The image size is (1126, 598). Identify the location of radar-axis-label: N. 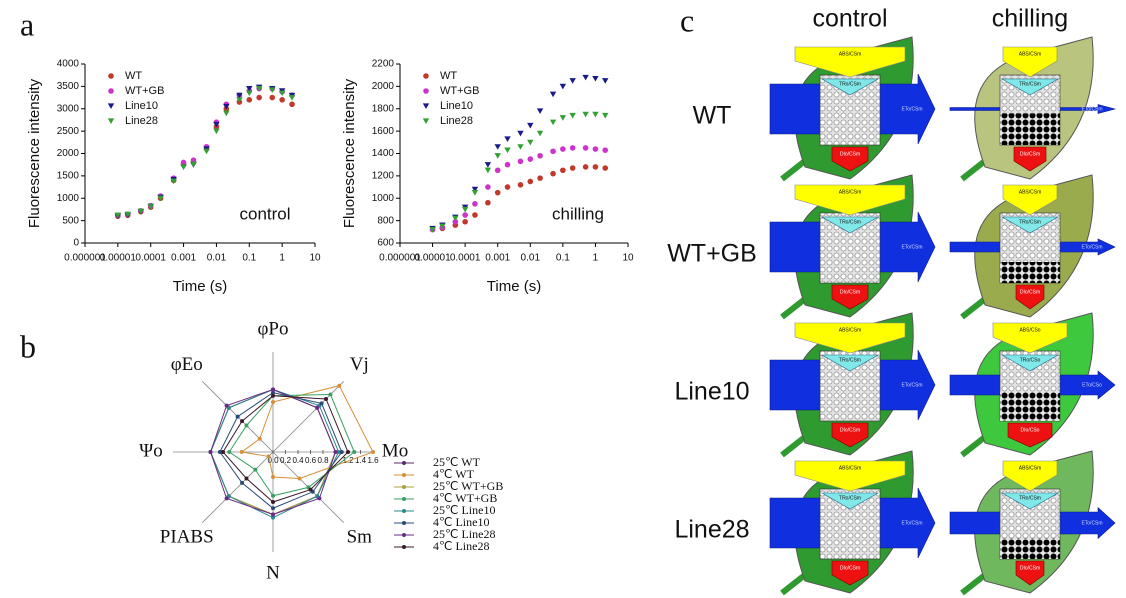
(273, 572).